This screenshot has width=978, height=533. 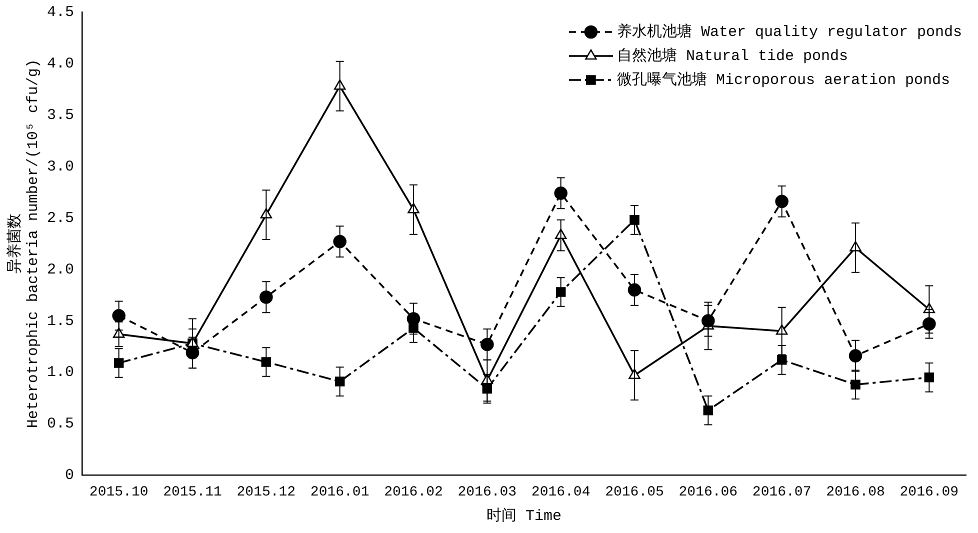 I want to click on x-tick-label: 2016.08, so click(x=855, y=492).